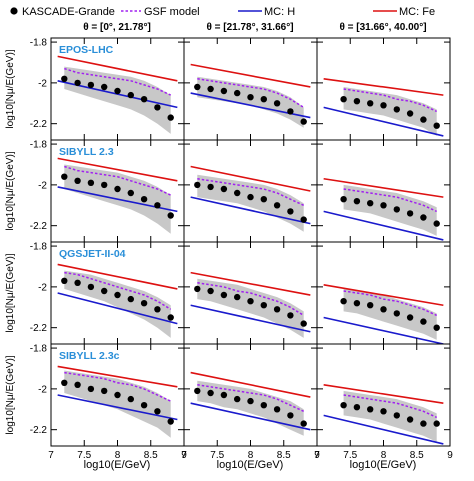  Describe the element at coordinates (10, 394) in the screenshot. I see `y-axis-label: log10[Nμ/E(GeV)]` at that location.